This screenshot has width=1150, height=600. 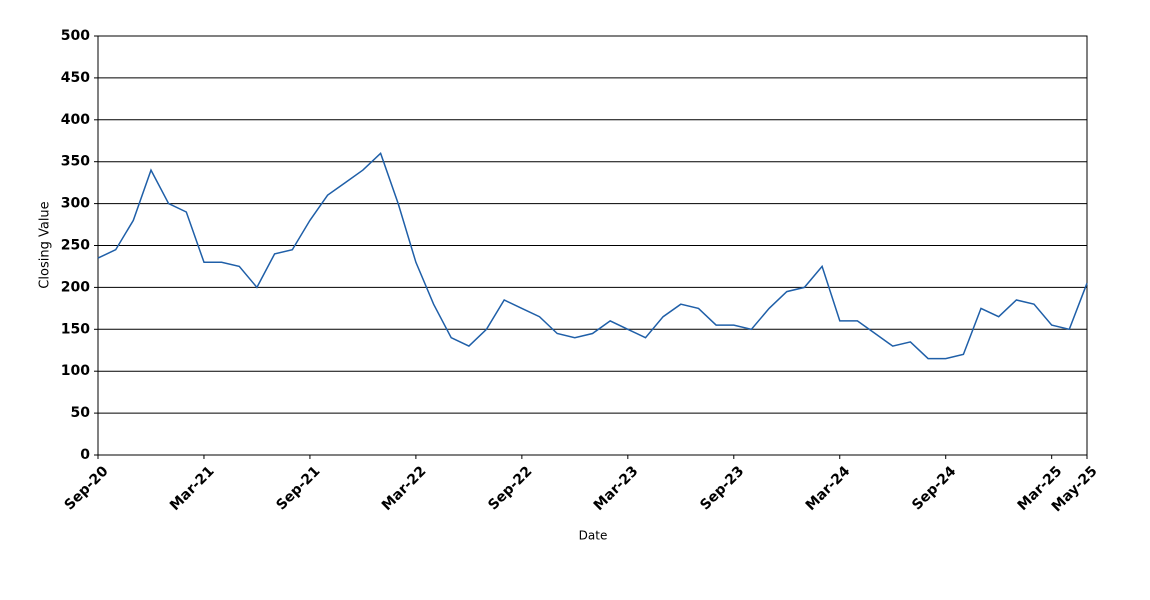 What do you see at coordinates (75, 204) in the screenshot?
I see `y-tick-label: 300` at bounding box center [75, 204].